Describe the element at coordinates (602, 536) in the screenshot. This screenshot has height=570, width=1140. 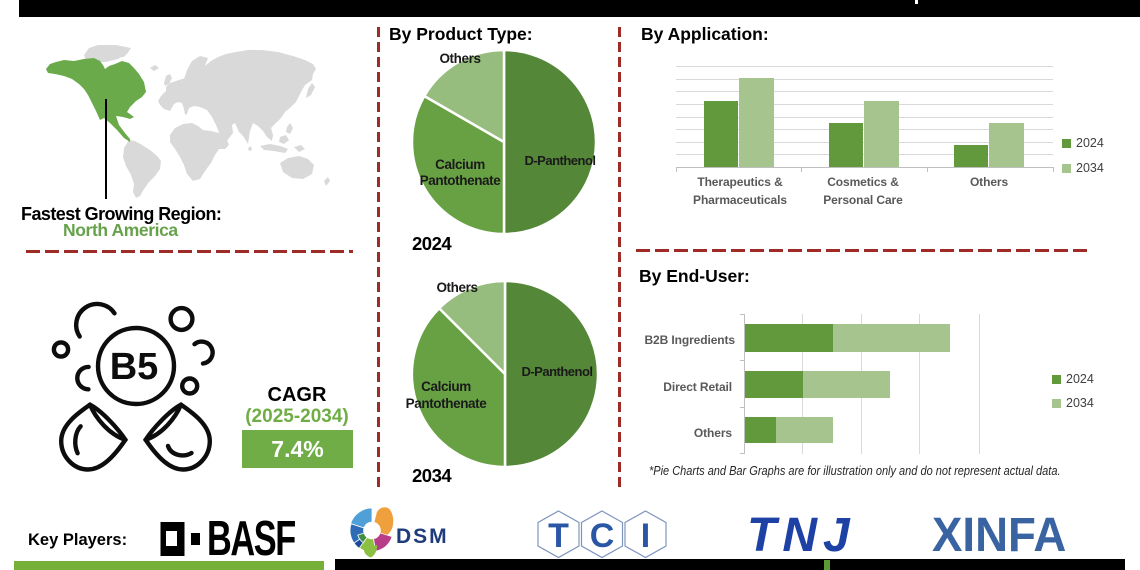
I see `svg-text: C` at that location.